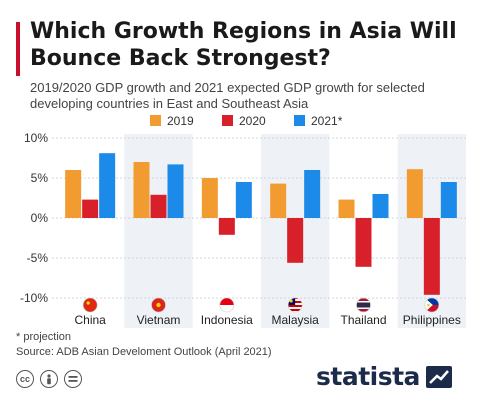 The image size is (480, 402). Describe the element at coordinates (363, 320) in the screenshot. I see `x-category-label: Thailand` at that location.